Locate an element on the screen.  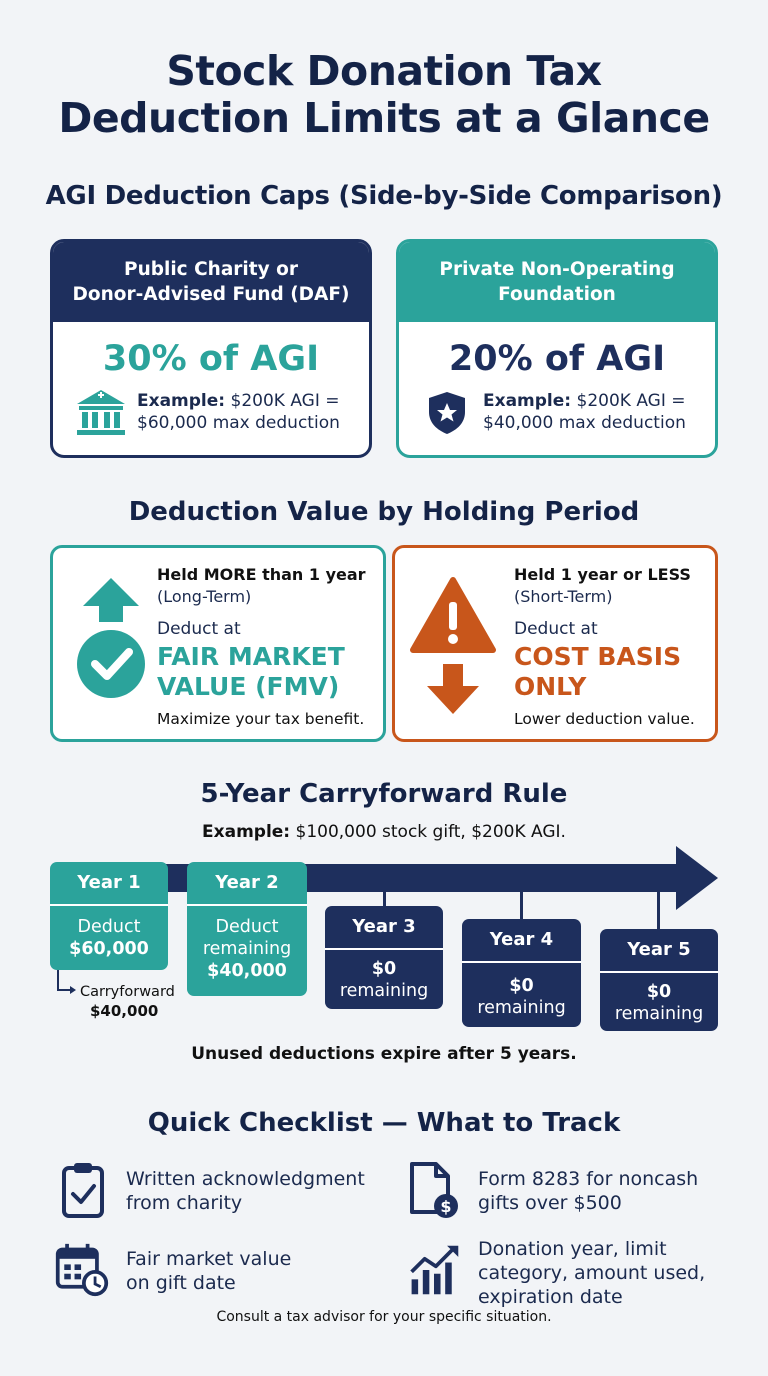
carryforward-example: Example: $100,000 stock gift, $200K AGI. is located at coordinates (384, 832).